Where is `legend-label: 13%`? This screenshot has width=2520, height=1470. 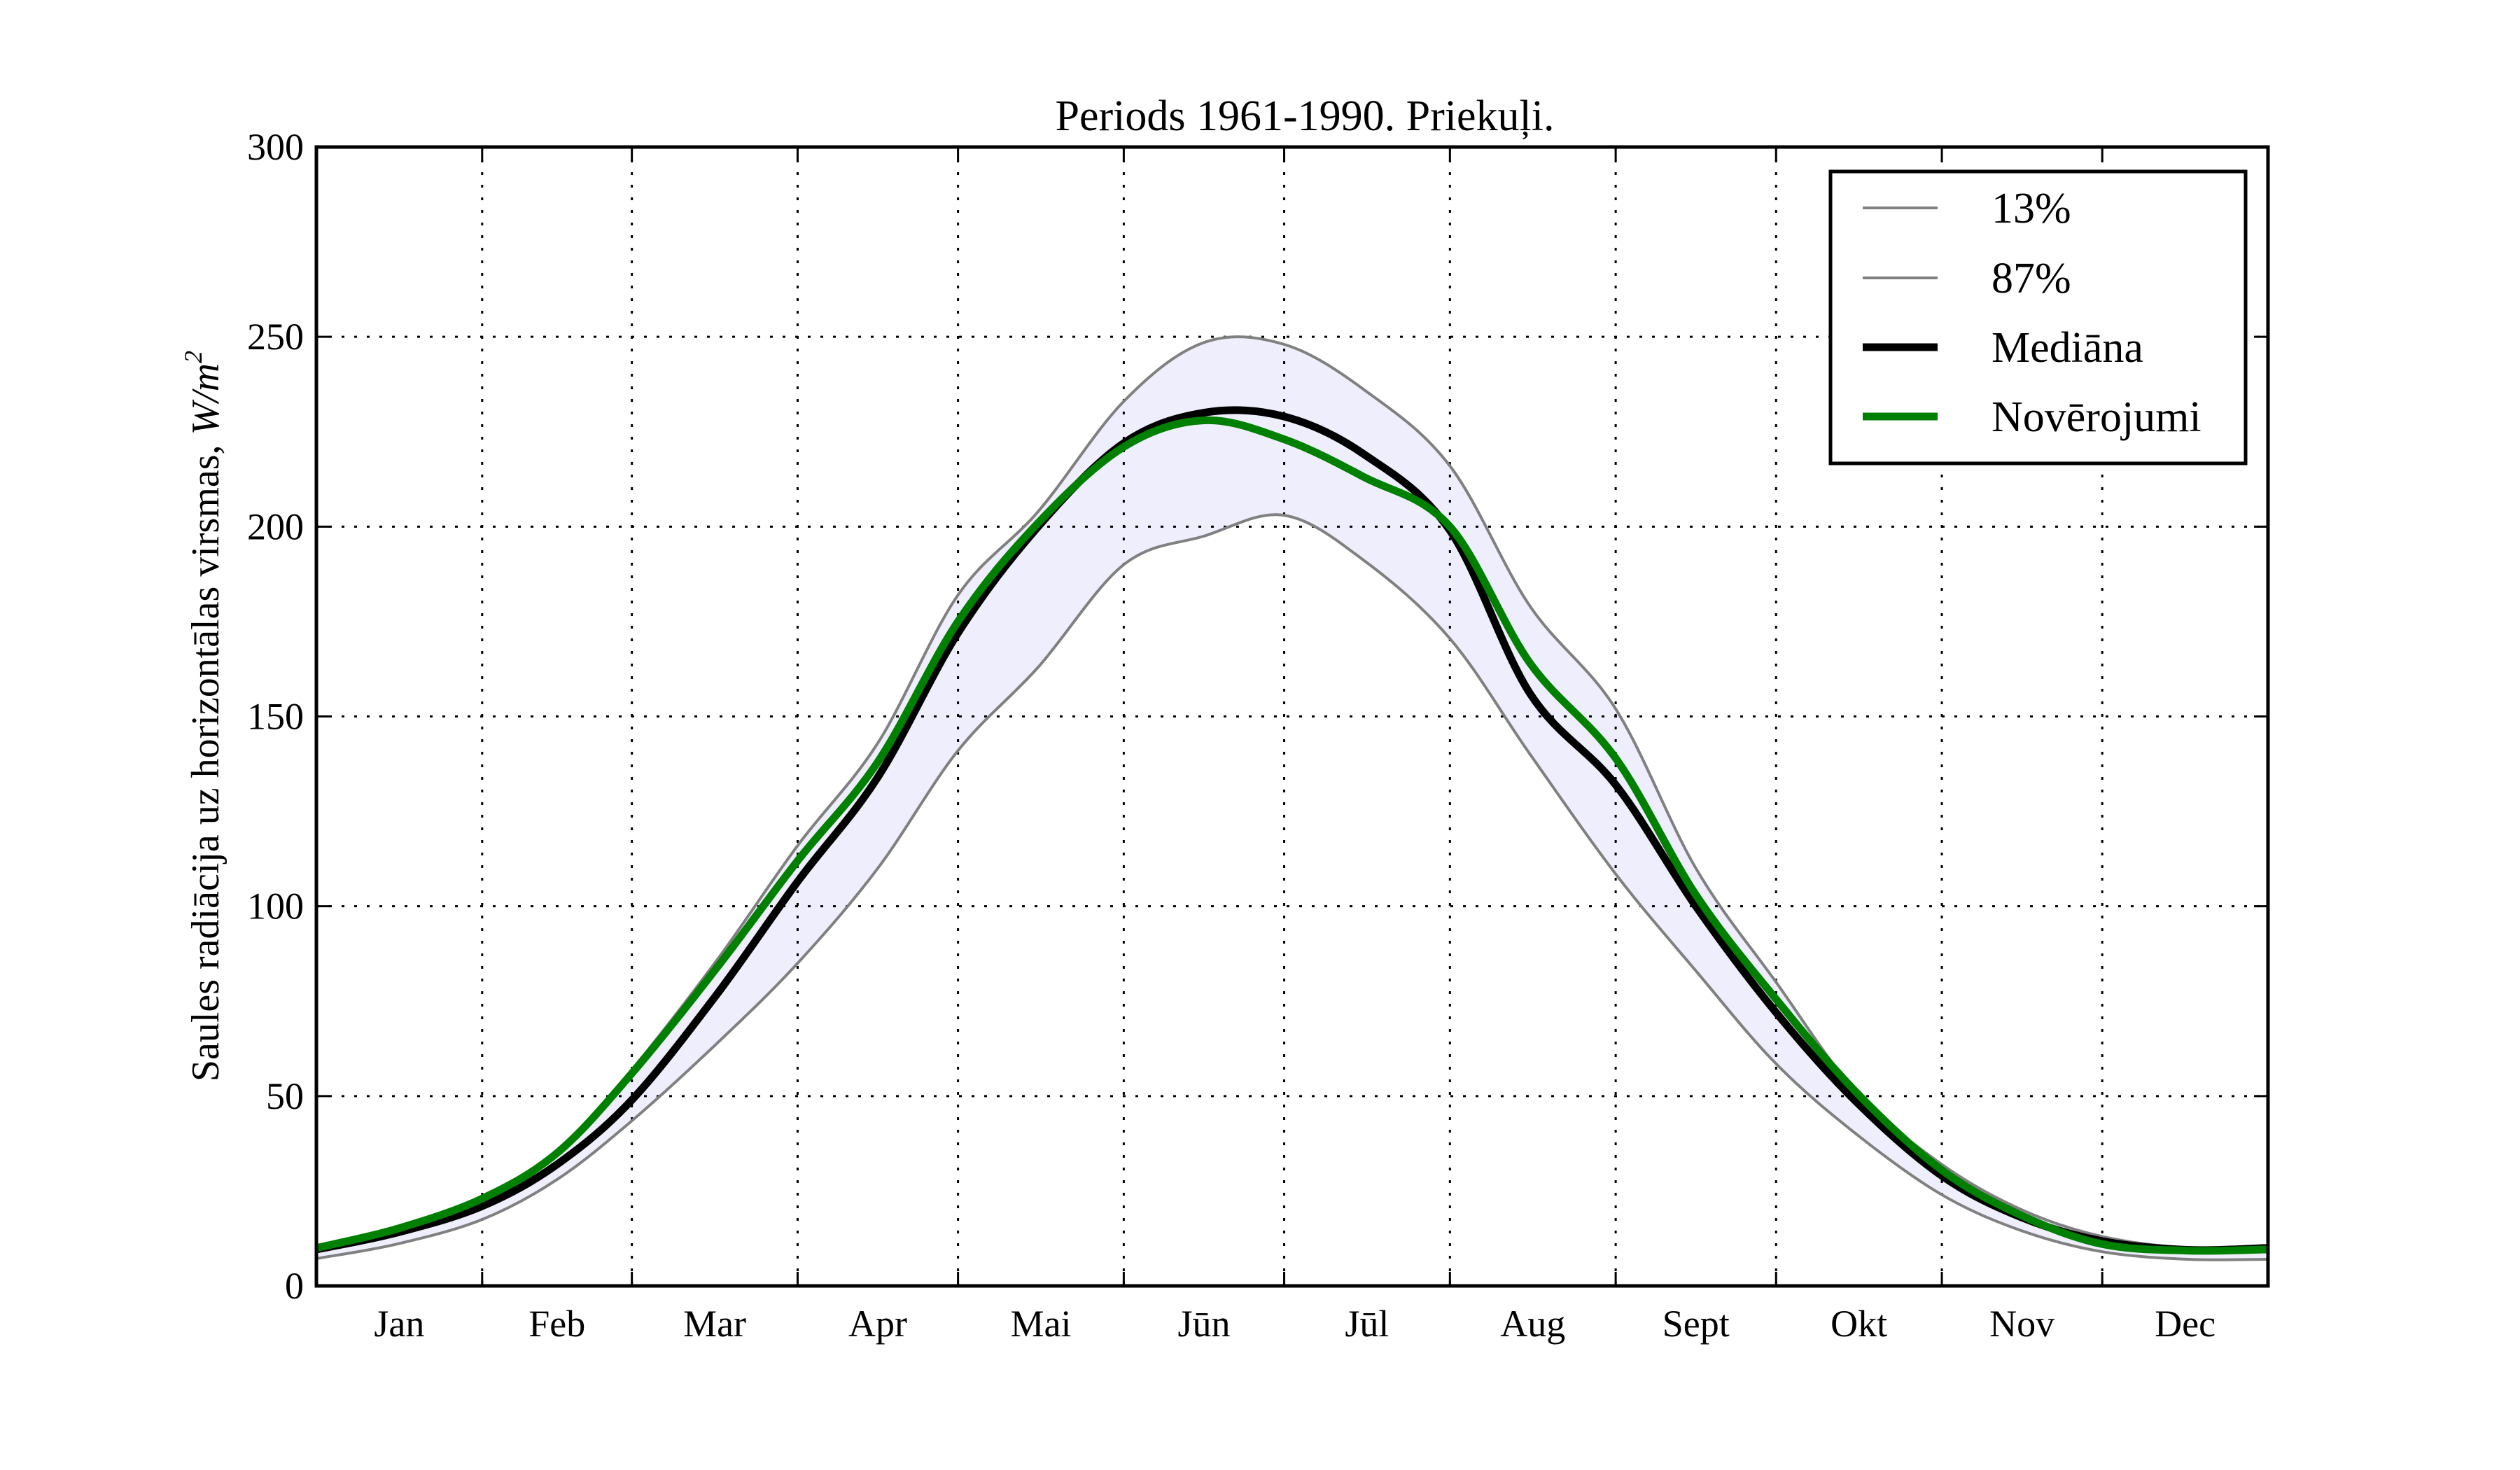 legend-label: 13% is located at coordinates (2031, 208).